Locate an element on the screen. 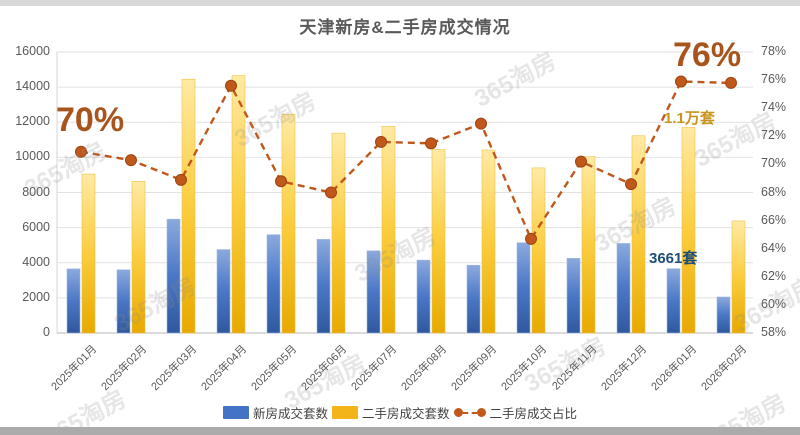 The height and width of the screenshot is (435, 800). left-axis-tick: 14000 is located at coordinates (32, 86).